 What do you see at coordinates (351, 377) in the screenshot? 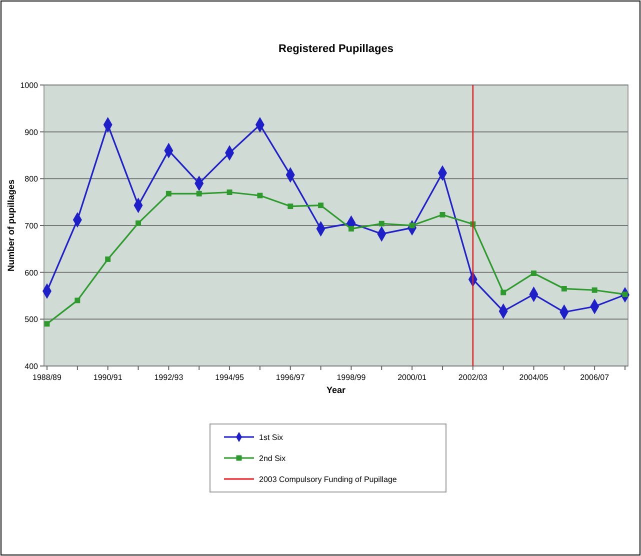
I see `x-tick-label: 1998/99` at bounding box center [351, 377].